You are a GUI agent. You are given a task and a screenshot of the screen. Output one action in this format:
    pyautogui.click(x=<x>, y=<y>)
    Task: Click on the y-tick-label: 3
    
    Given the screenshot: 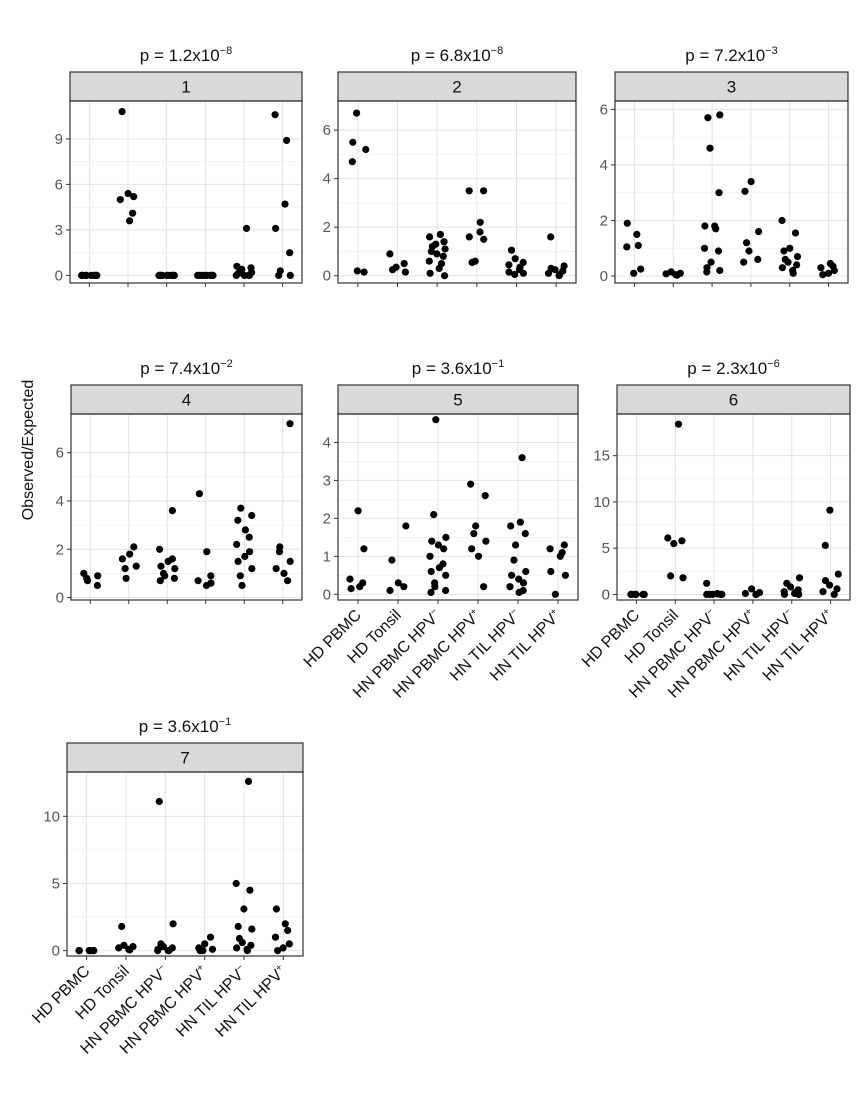 What is the action you would take?
    pyautogui.click(x=59, y=230)
    